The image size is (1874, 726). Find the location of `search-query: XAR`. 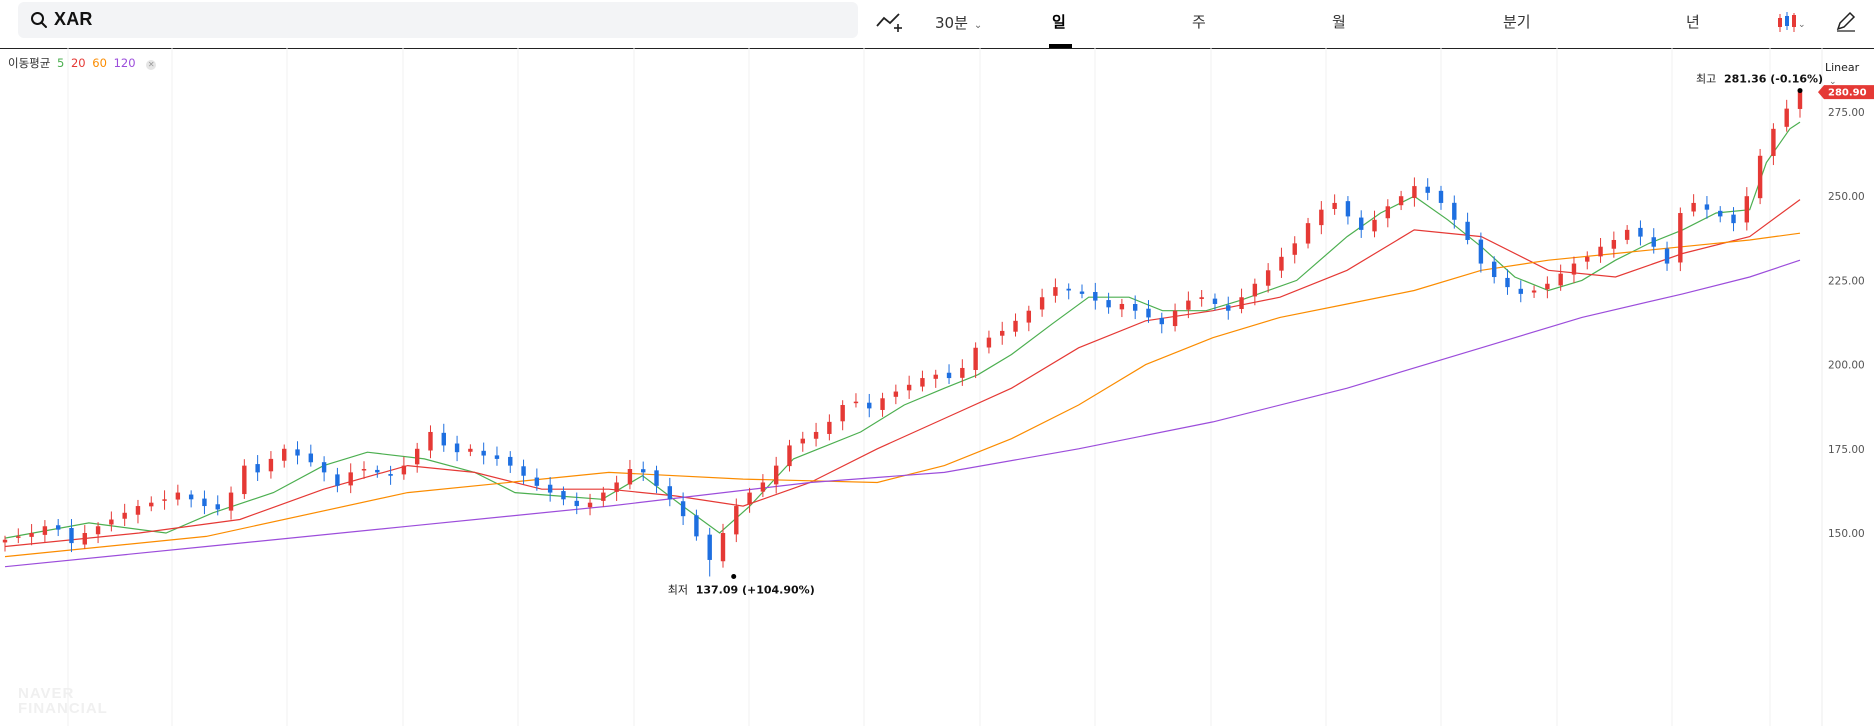

search-query: XAR is located at coordinates (73, 19).